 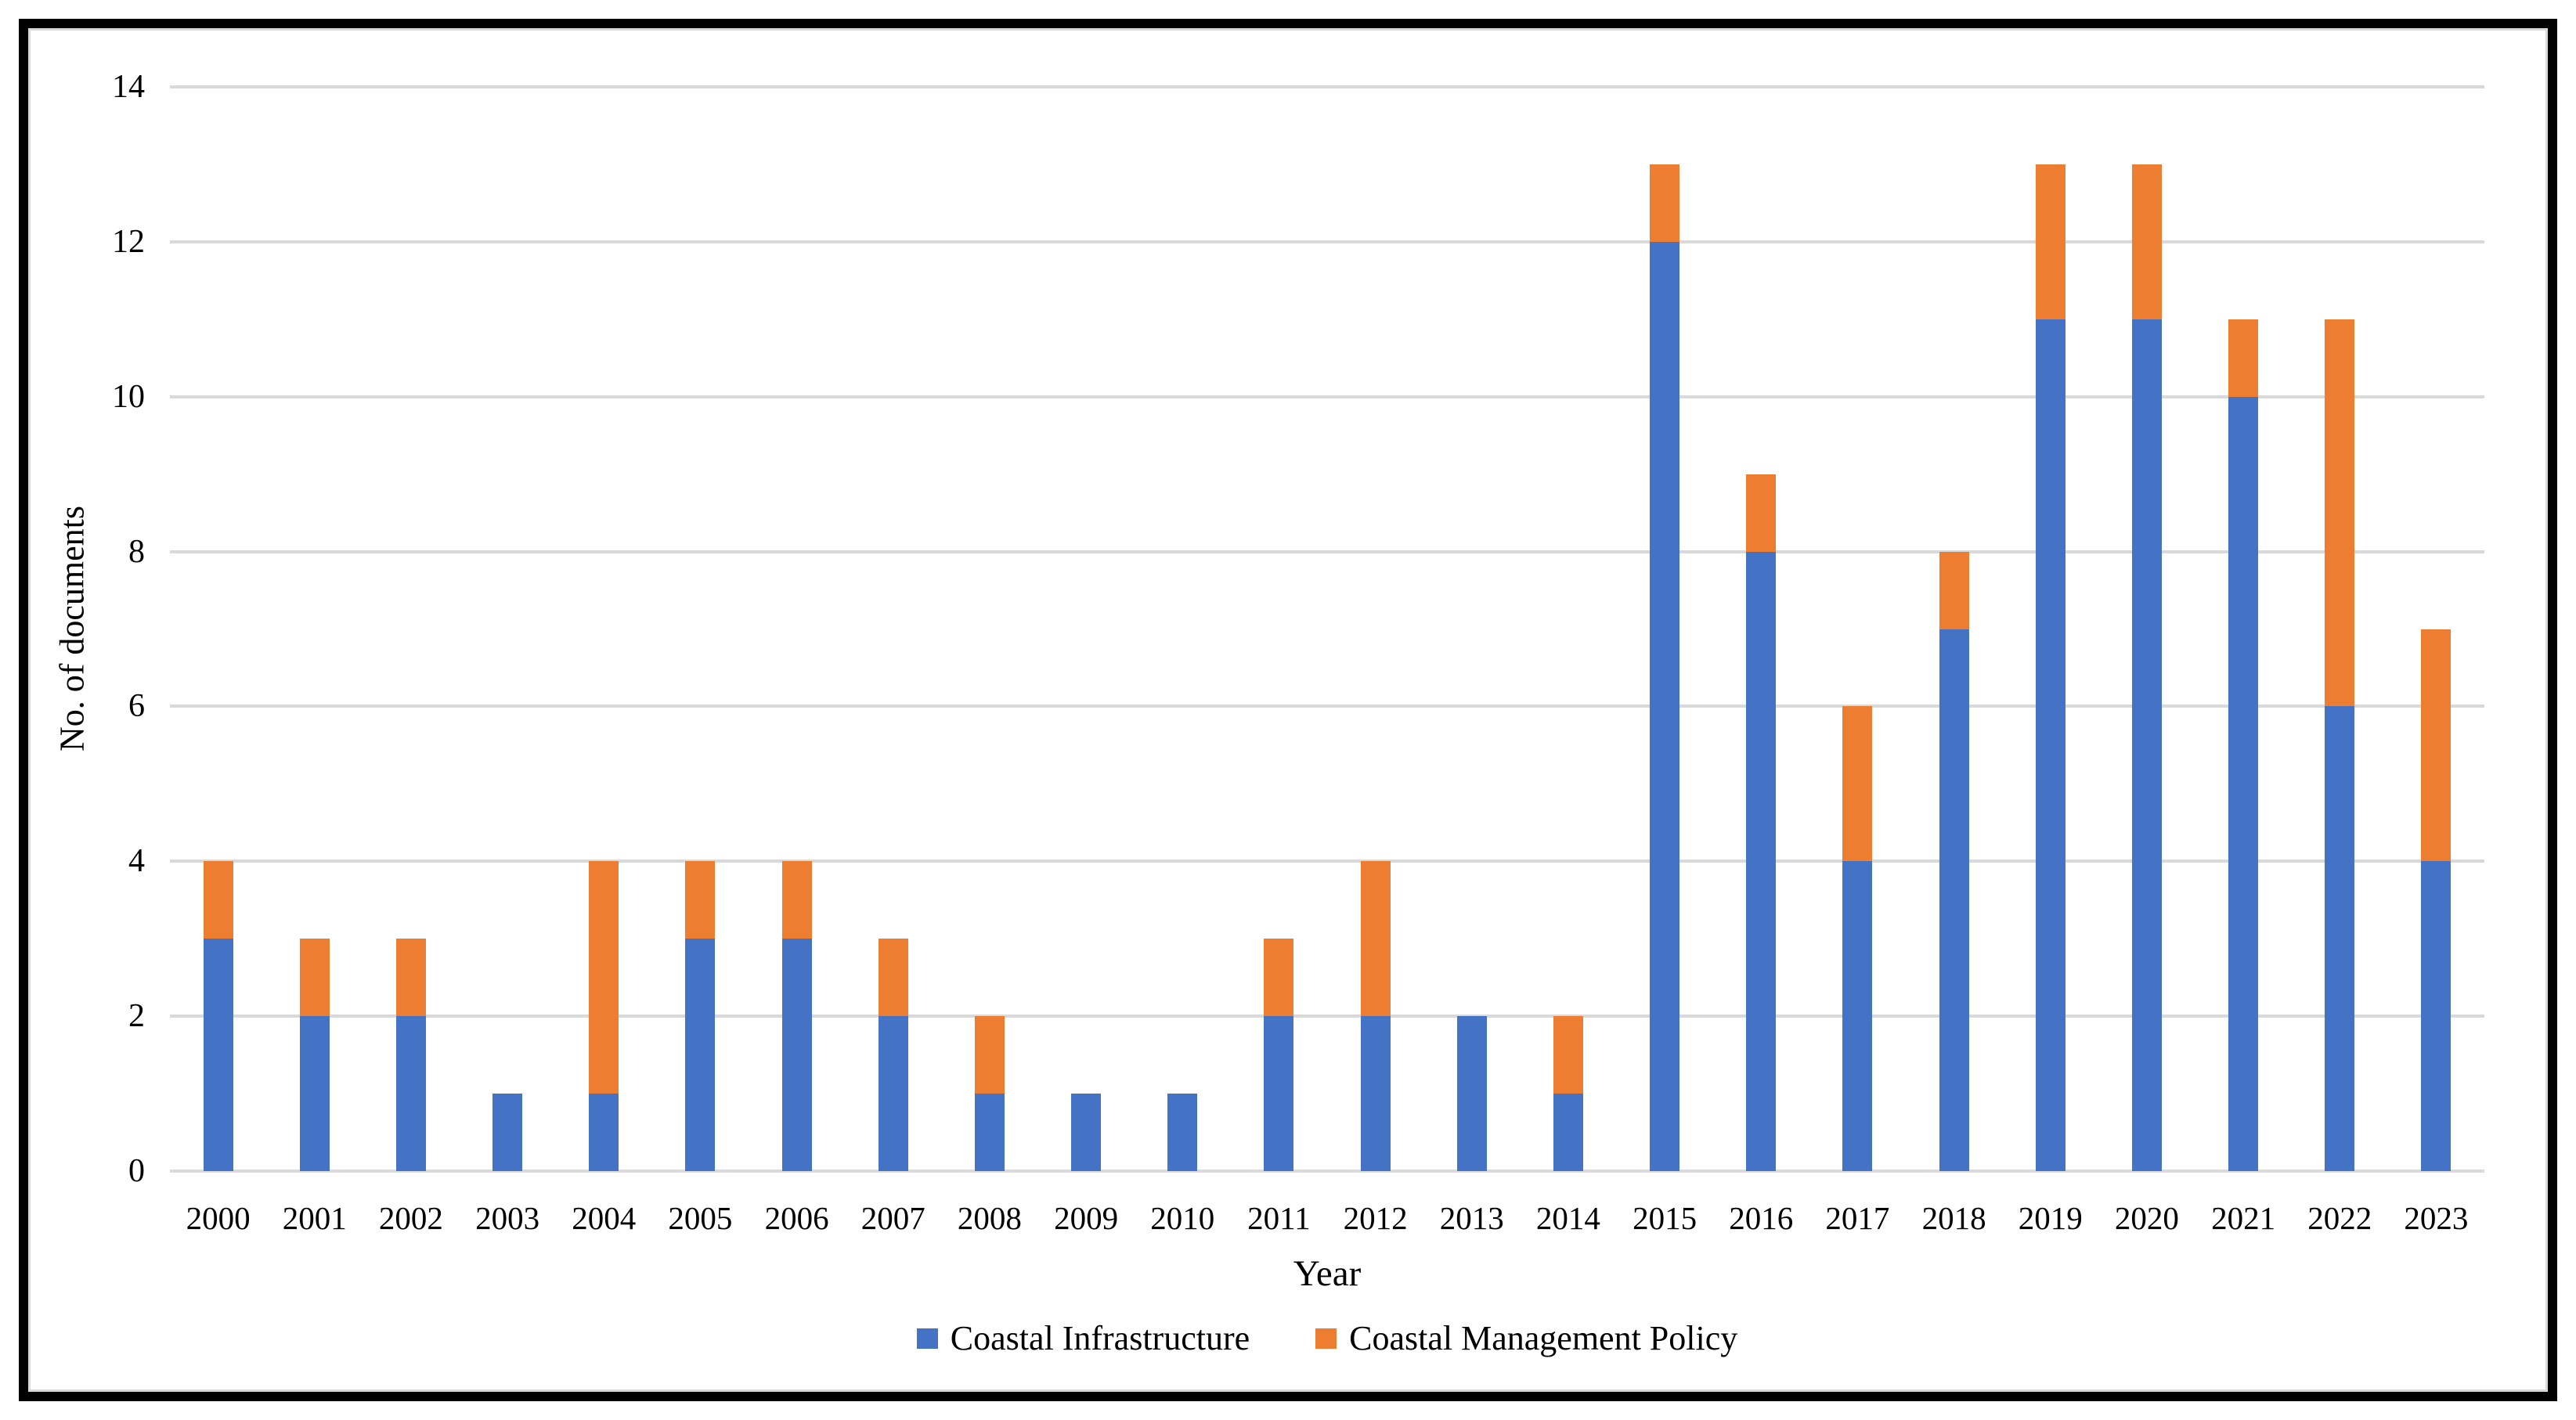 I want to click on legend-item: Coastal Management Policy, so click(x=1526, y=1338).